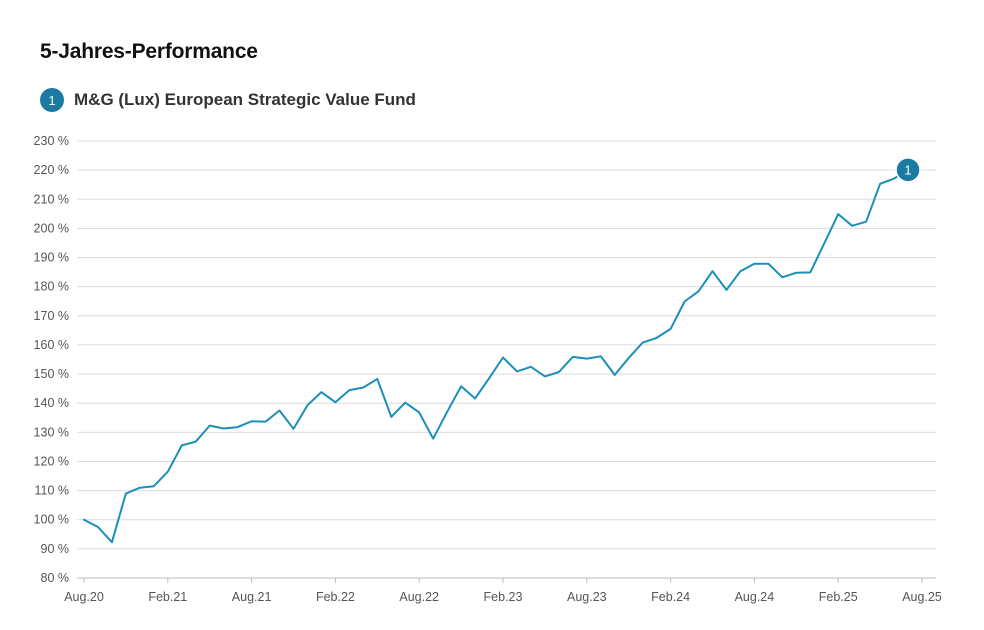  I want to click on y-tick-label: 90 %, so click(55, 549).